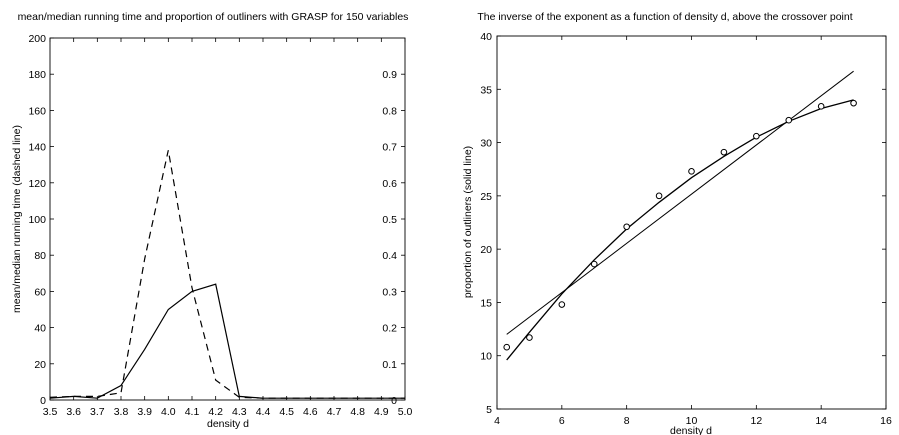  What do you see at coordinates (389, 365) in the screenshot?
I see `y2-tick-label: 0.1` at bounding box center [389, 365].